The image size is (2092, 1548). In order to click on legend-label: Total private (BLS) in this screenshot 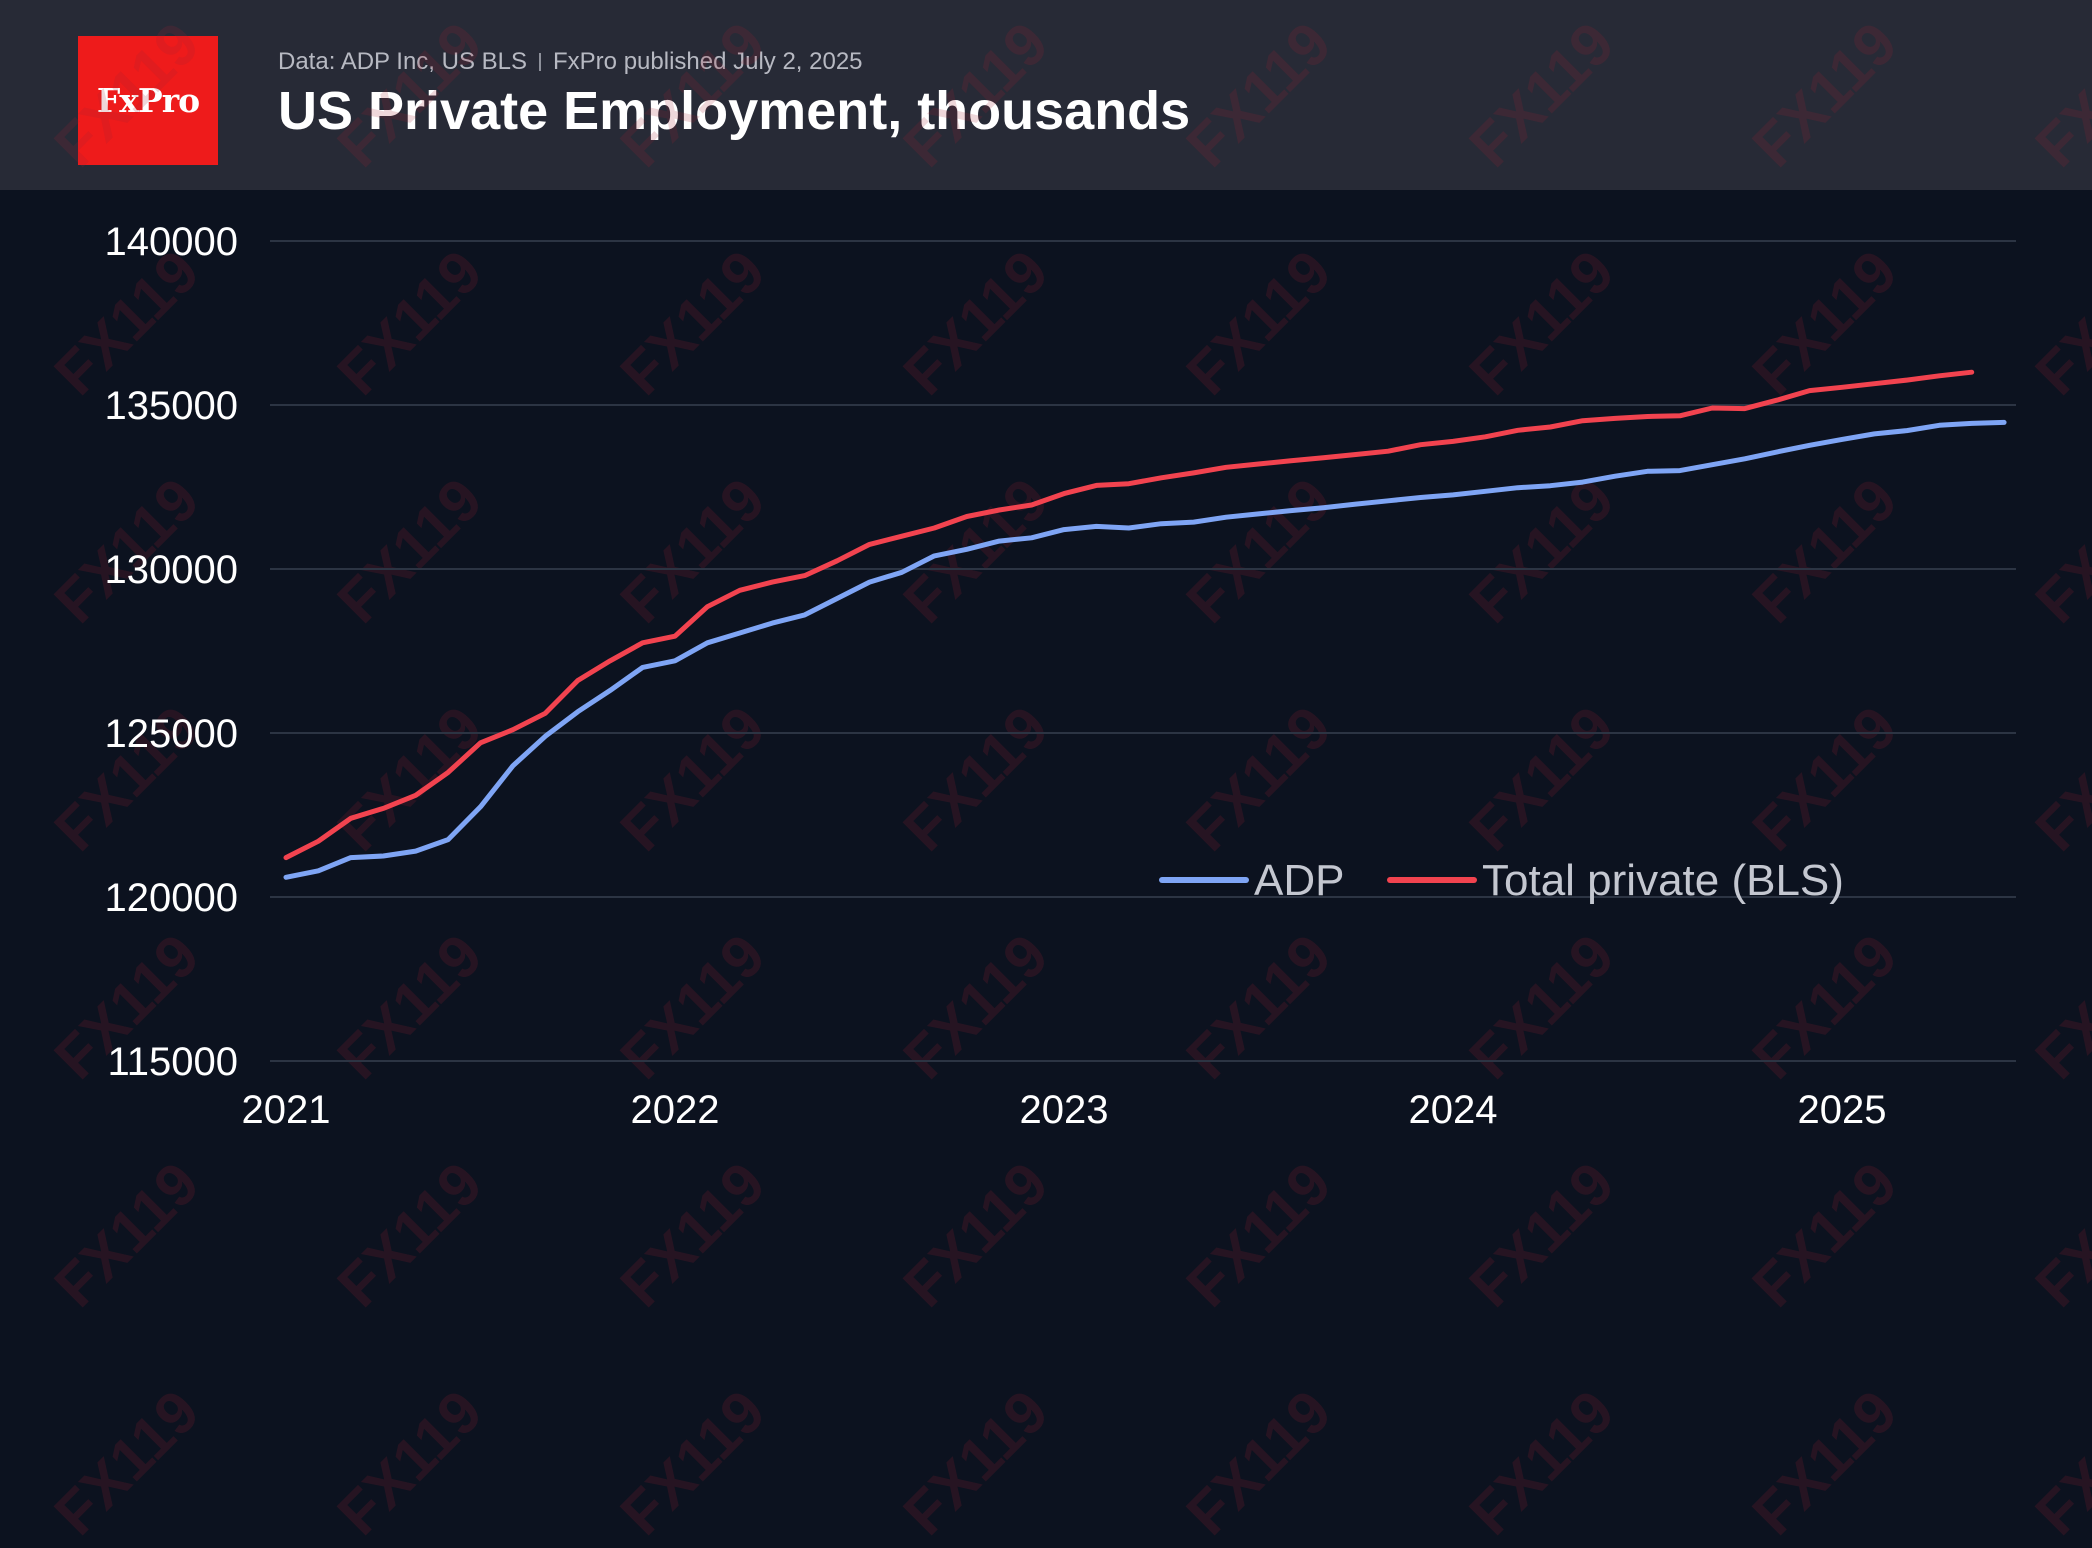, I will do `click(1663, 880)`.